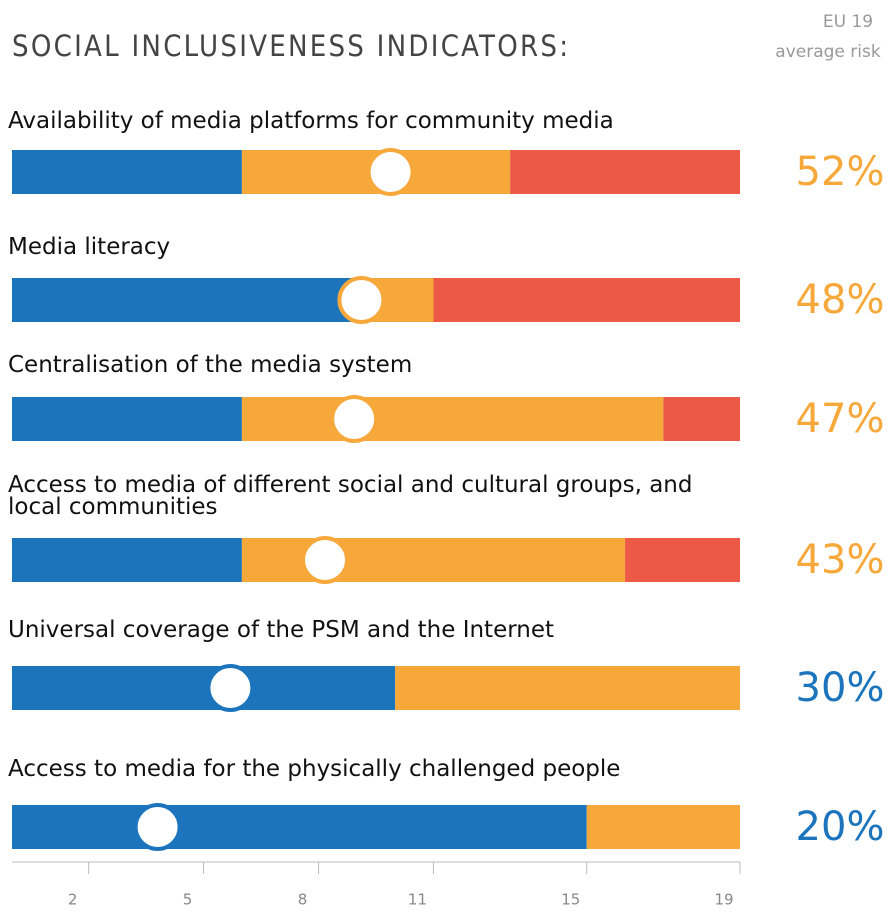 This screenshot has height=913, width=887. I want to click on x-tick-label: 19, so click(723, 900).